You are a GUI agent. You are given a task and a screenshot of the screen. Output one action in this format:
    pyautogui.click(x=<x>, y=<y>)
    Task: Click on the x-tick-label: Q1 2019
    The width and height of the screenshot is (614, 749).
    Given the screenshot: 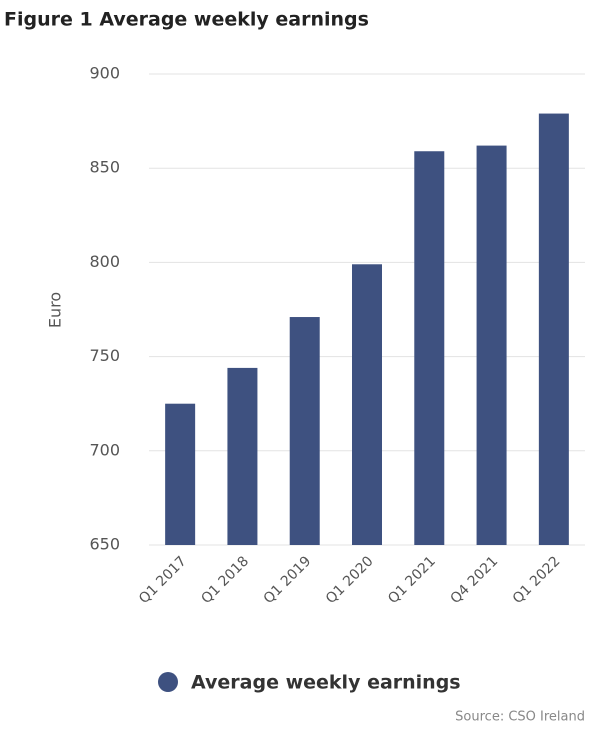 What is the action you would take?
    pyautogui.click(x=288, y=580)
    